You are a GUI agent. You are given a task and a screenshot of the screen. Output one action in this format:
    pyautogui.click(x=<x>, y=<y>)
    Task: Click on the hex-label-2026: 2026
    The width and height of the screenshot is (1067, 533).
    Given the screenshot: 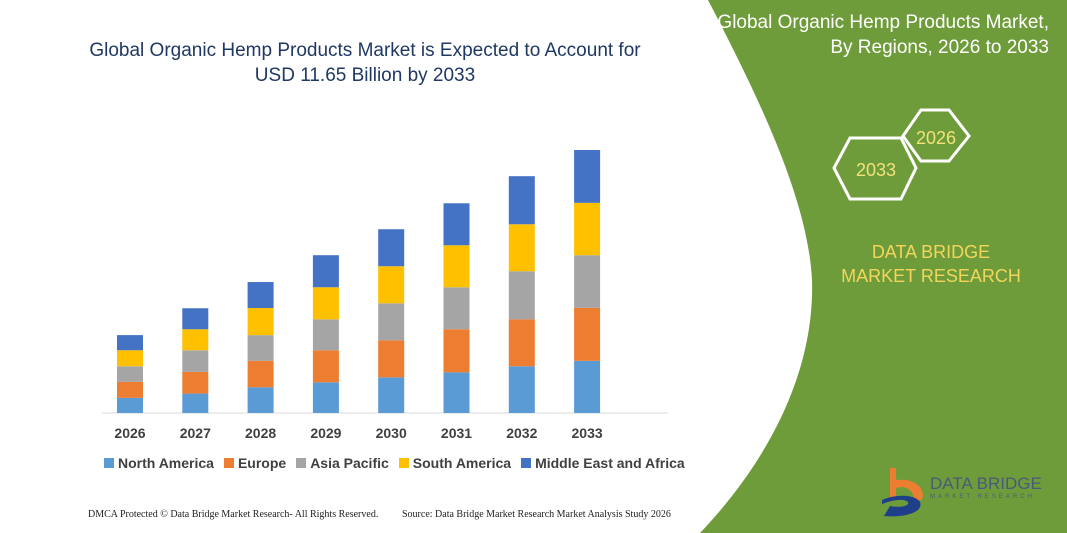 What is the action you would take?
    pyautogui.click(x=936, y=138)
    